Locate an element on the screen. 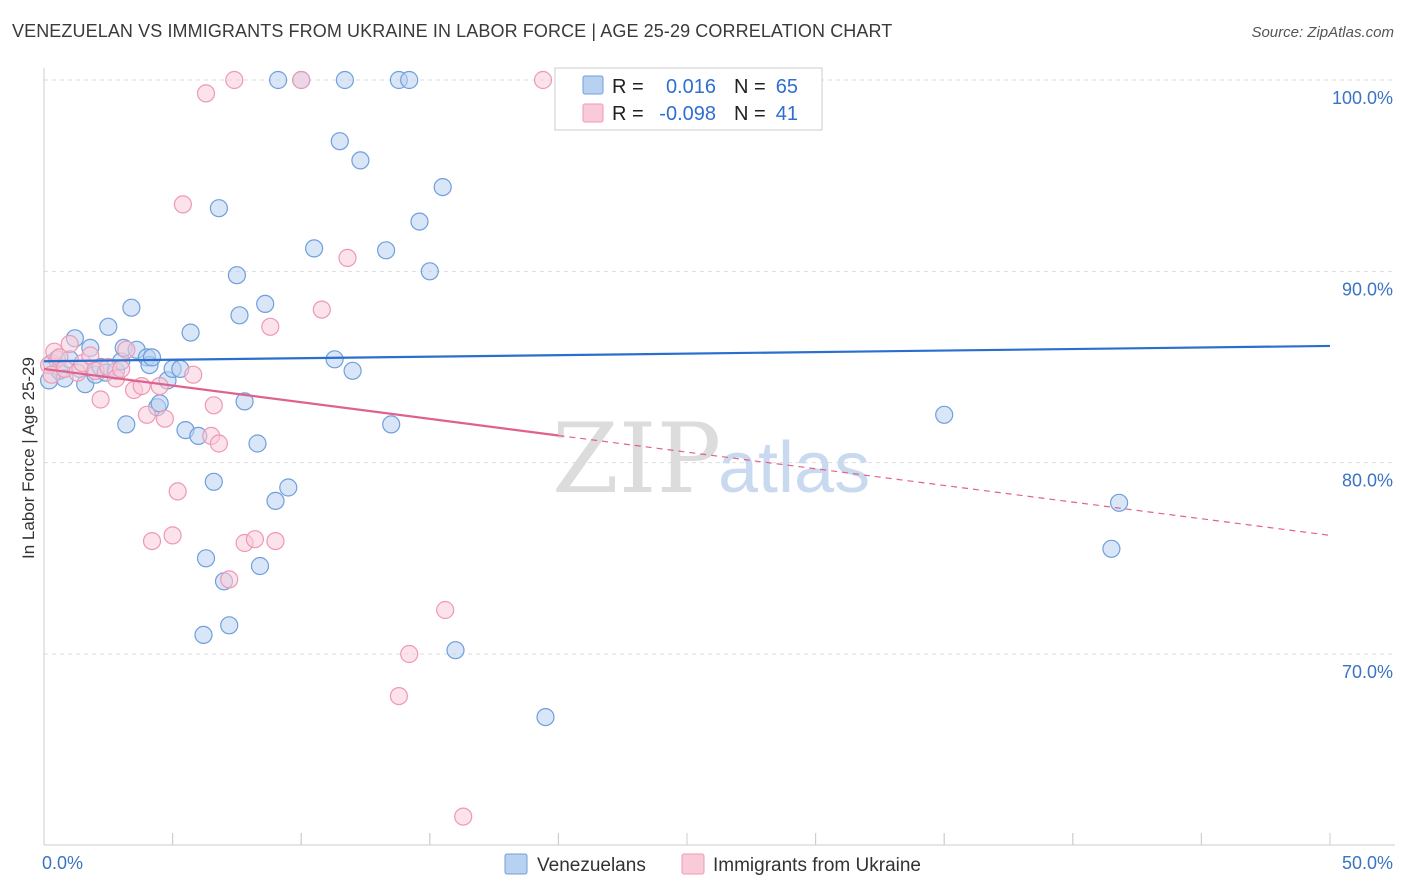 The image size is (1406, 892). stats-box: R = 0.016 N = 65 R = -0.098 N = 41 is located at coordinates (688, 99).